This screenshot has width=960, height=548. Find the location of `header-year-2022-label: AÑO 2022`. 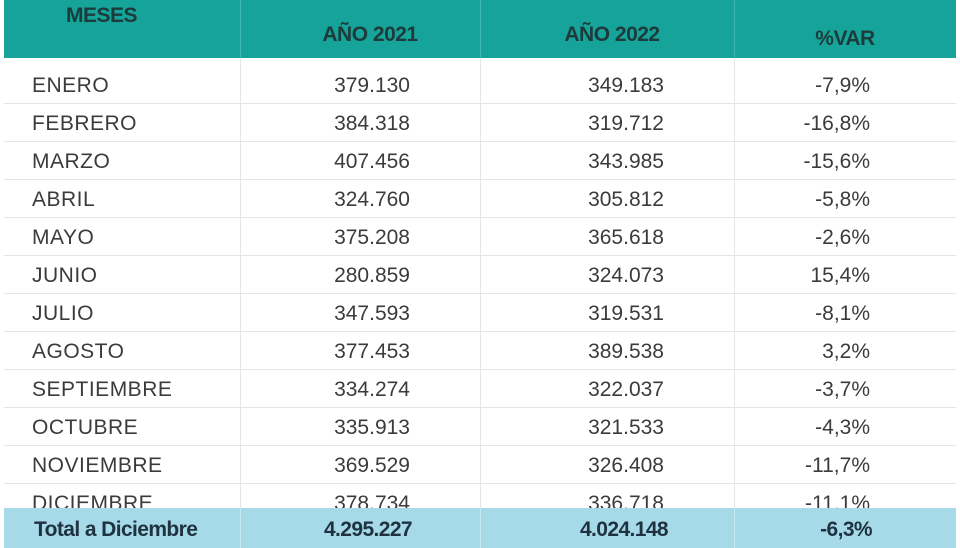

header-year-2022-label: AÑO 2022 is located at coordinates (612, 34).